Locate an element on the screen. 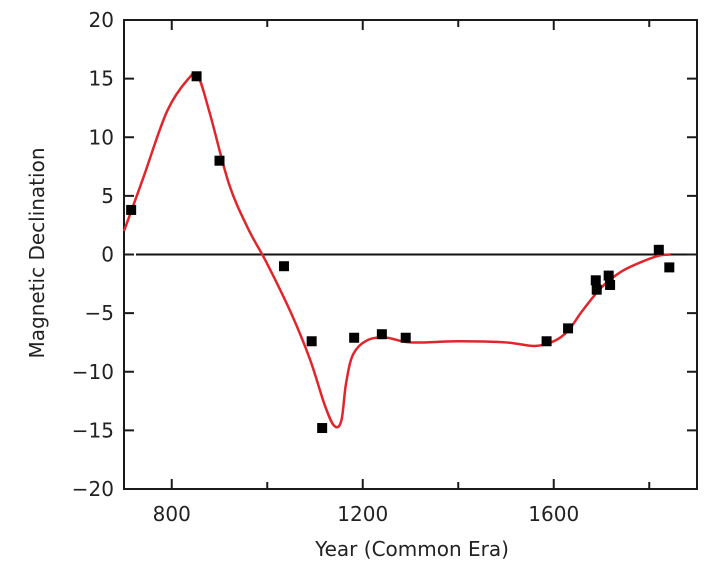 The height and width of the screenshot is (565, 709). x-tick-label: 800 is located at coordinates (172, 514).